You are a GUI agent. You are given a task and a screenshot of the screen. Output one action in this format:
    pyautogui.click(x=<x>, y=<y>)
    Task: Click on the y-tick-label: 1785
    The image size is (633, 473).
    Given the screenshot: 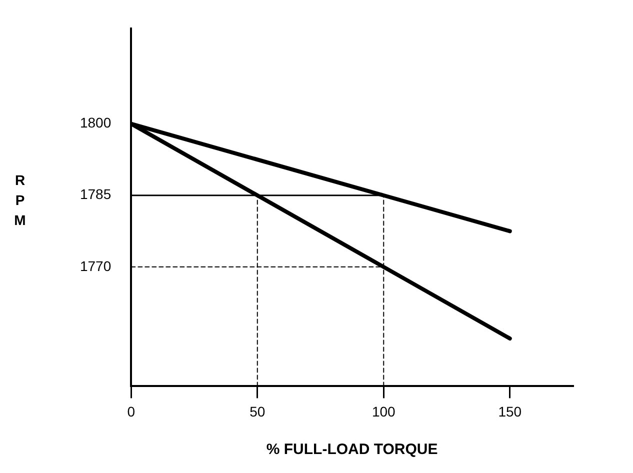 What is the action you would take?
    pyautogui.click(x=96, y=194)
    